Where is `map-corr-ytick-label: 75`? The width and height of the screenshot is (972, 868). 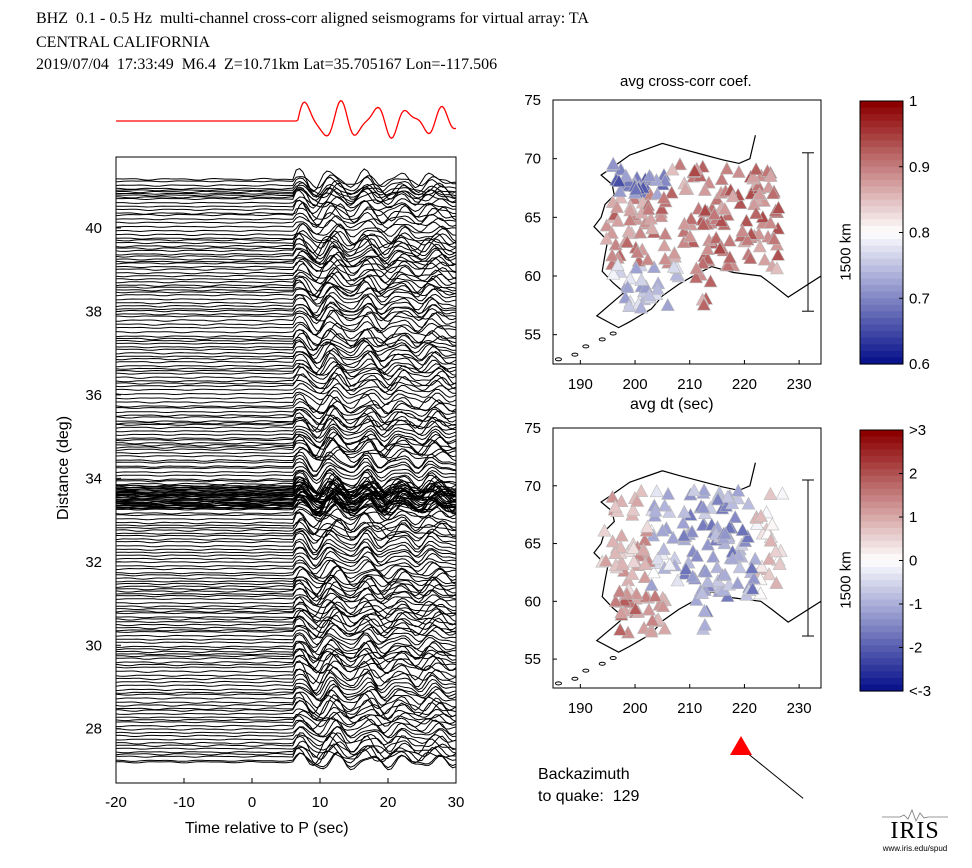
map-corr-ytick-label: 75 is located at coordinates (532, 100).